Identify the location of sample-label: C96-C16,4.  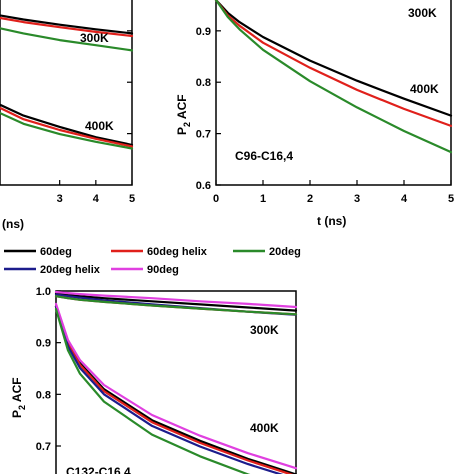
(264, 156).